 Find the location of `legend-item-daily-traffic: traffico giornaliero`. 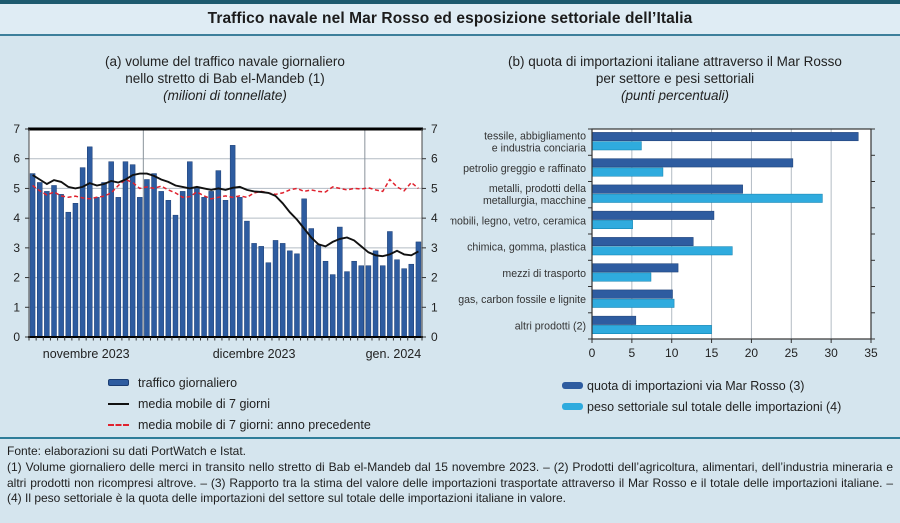

legend-item-daily-traffic: traffico giornaliero is located at coordinates (239, 382).